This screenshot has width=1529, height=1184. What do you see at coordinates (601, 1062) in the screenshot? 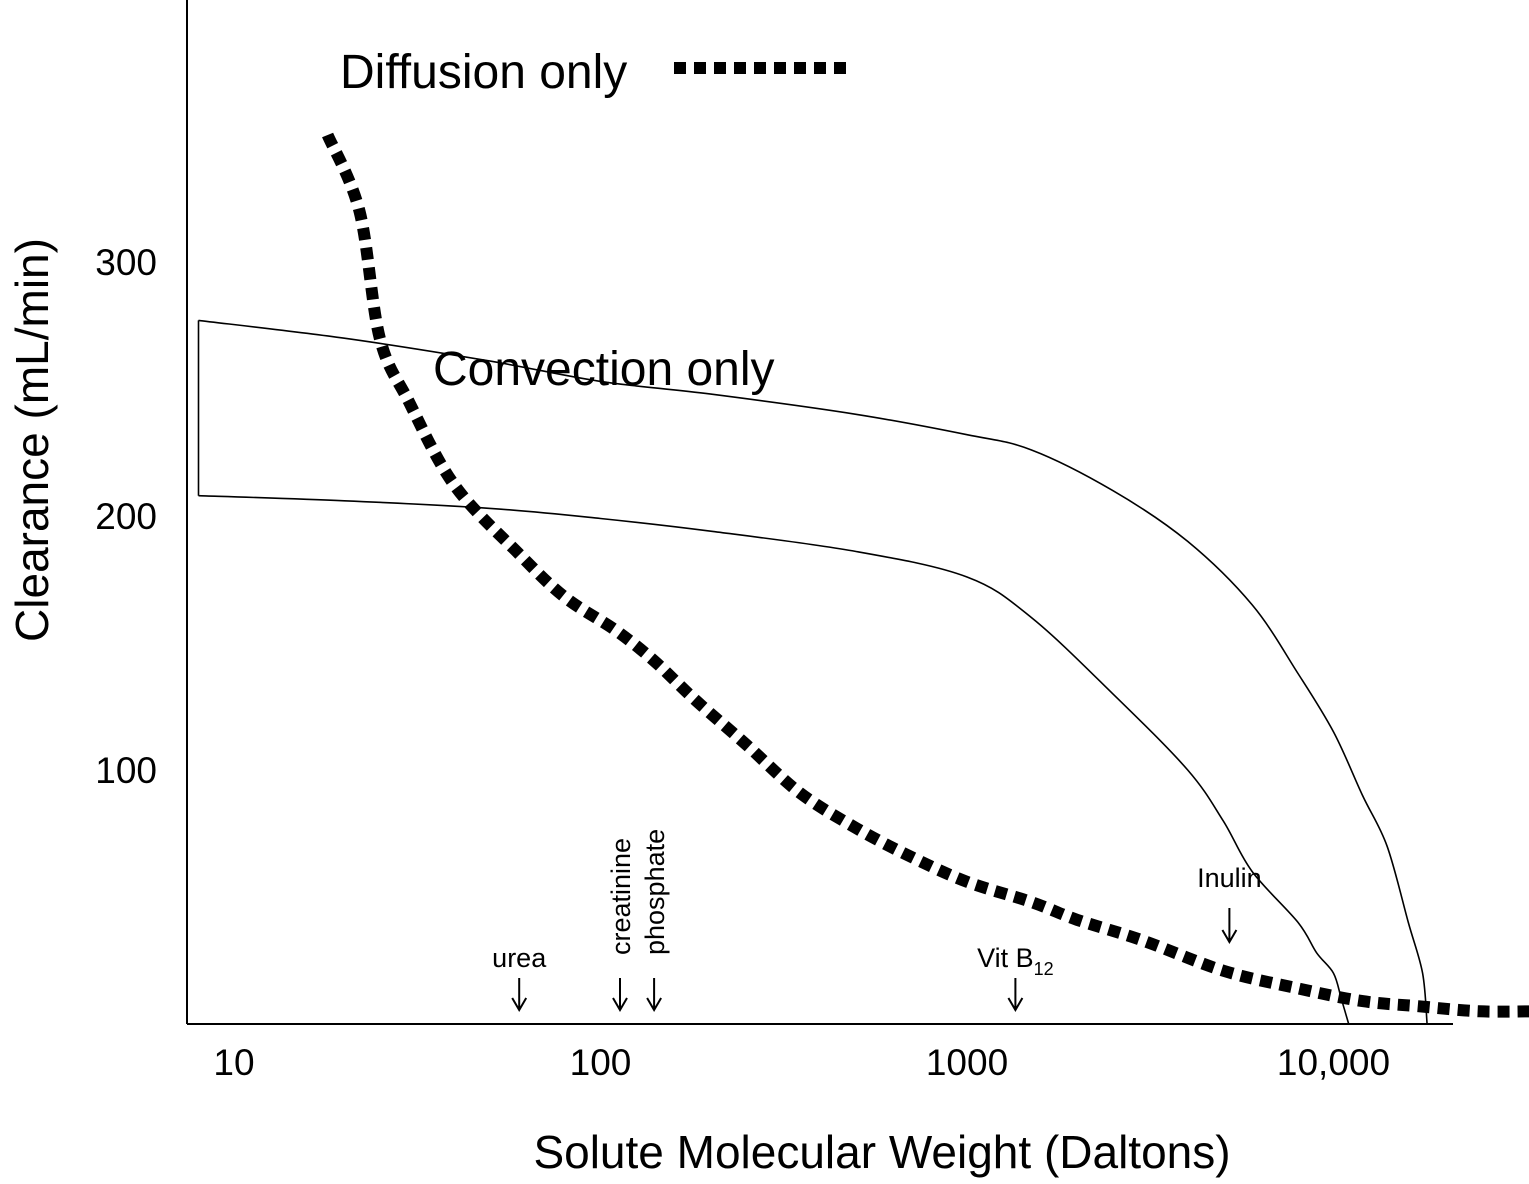
I see `x-tick-label: 100` at bounding box center [601, 1062].